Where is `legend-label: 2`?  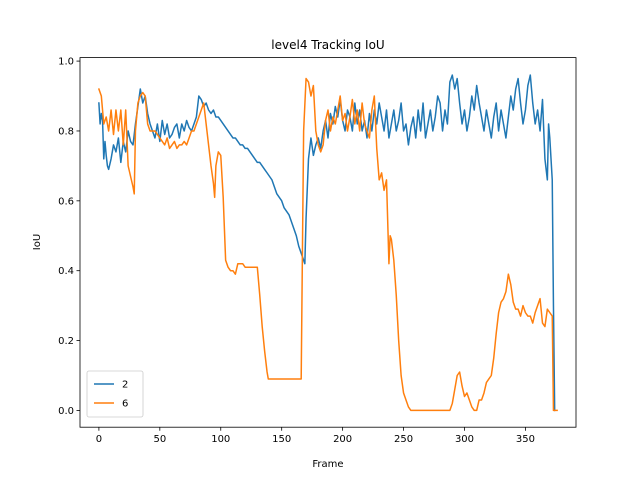 legend-label: 2 is located at coordinates (125, 385).